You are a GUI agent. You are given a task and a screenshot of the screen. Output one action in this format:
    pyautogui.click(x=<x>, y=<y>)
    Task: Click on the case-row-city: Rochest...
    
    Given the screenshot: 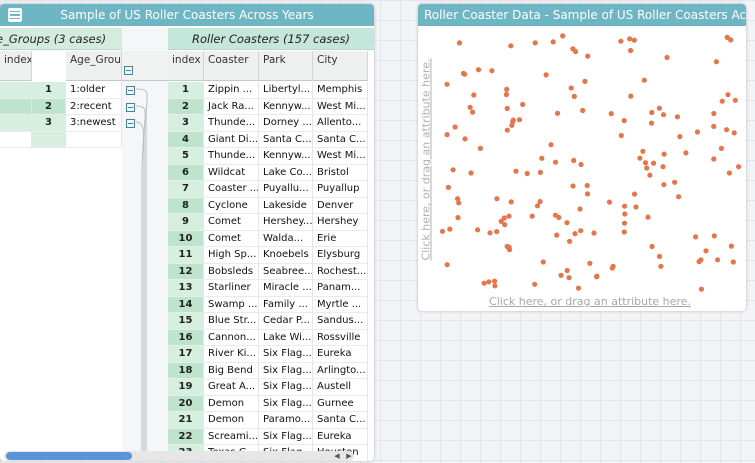 What is the action you would take?
    pyautogui.click(x=340, y=271)
    